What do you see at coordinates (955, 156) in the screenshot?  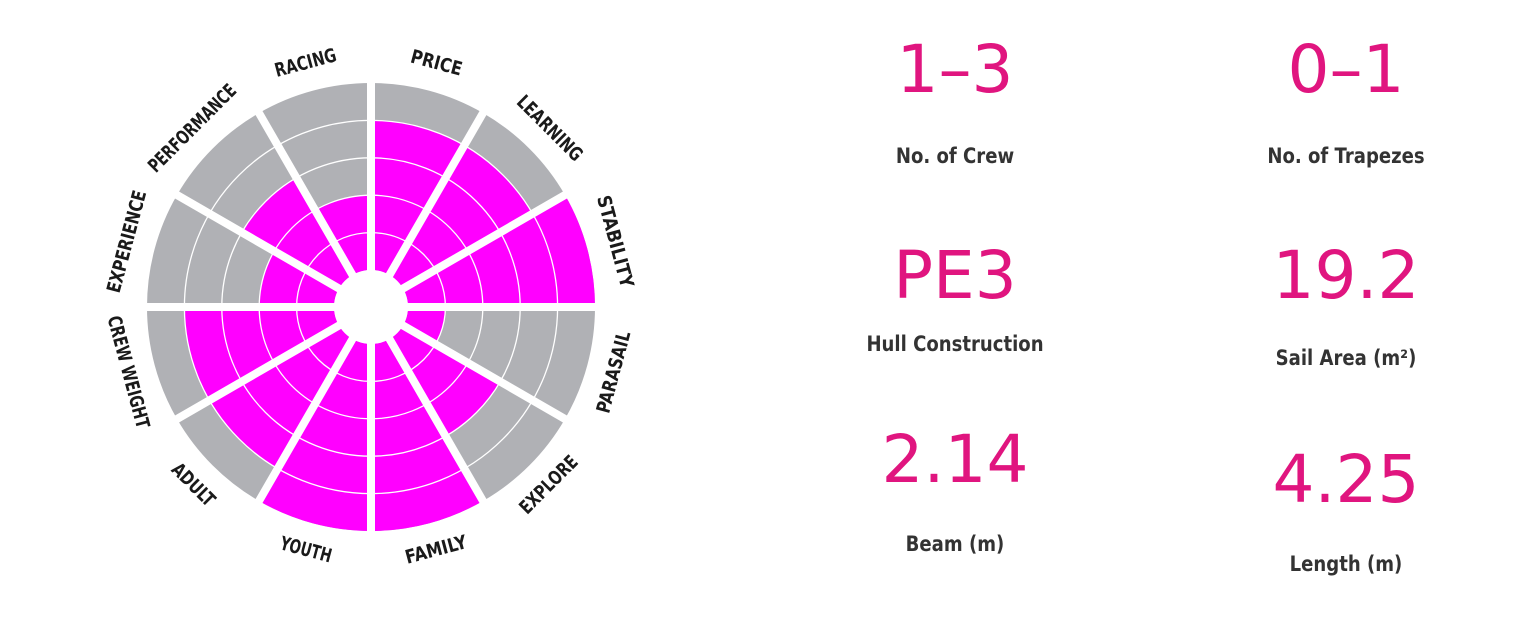 I see `spec-crew-label: No. of Crew` at bounding box center [955, 156].